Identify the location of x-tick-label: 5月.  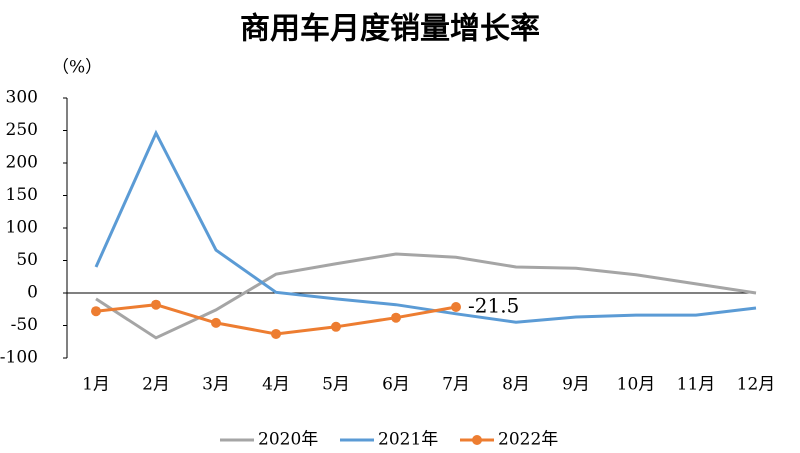
(336, 385).